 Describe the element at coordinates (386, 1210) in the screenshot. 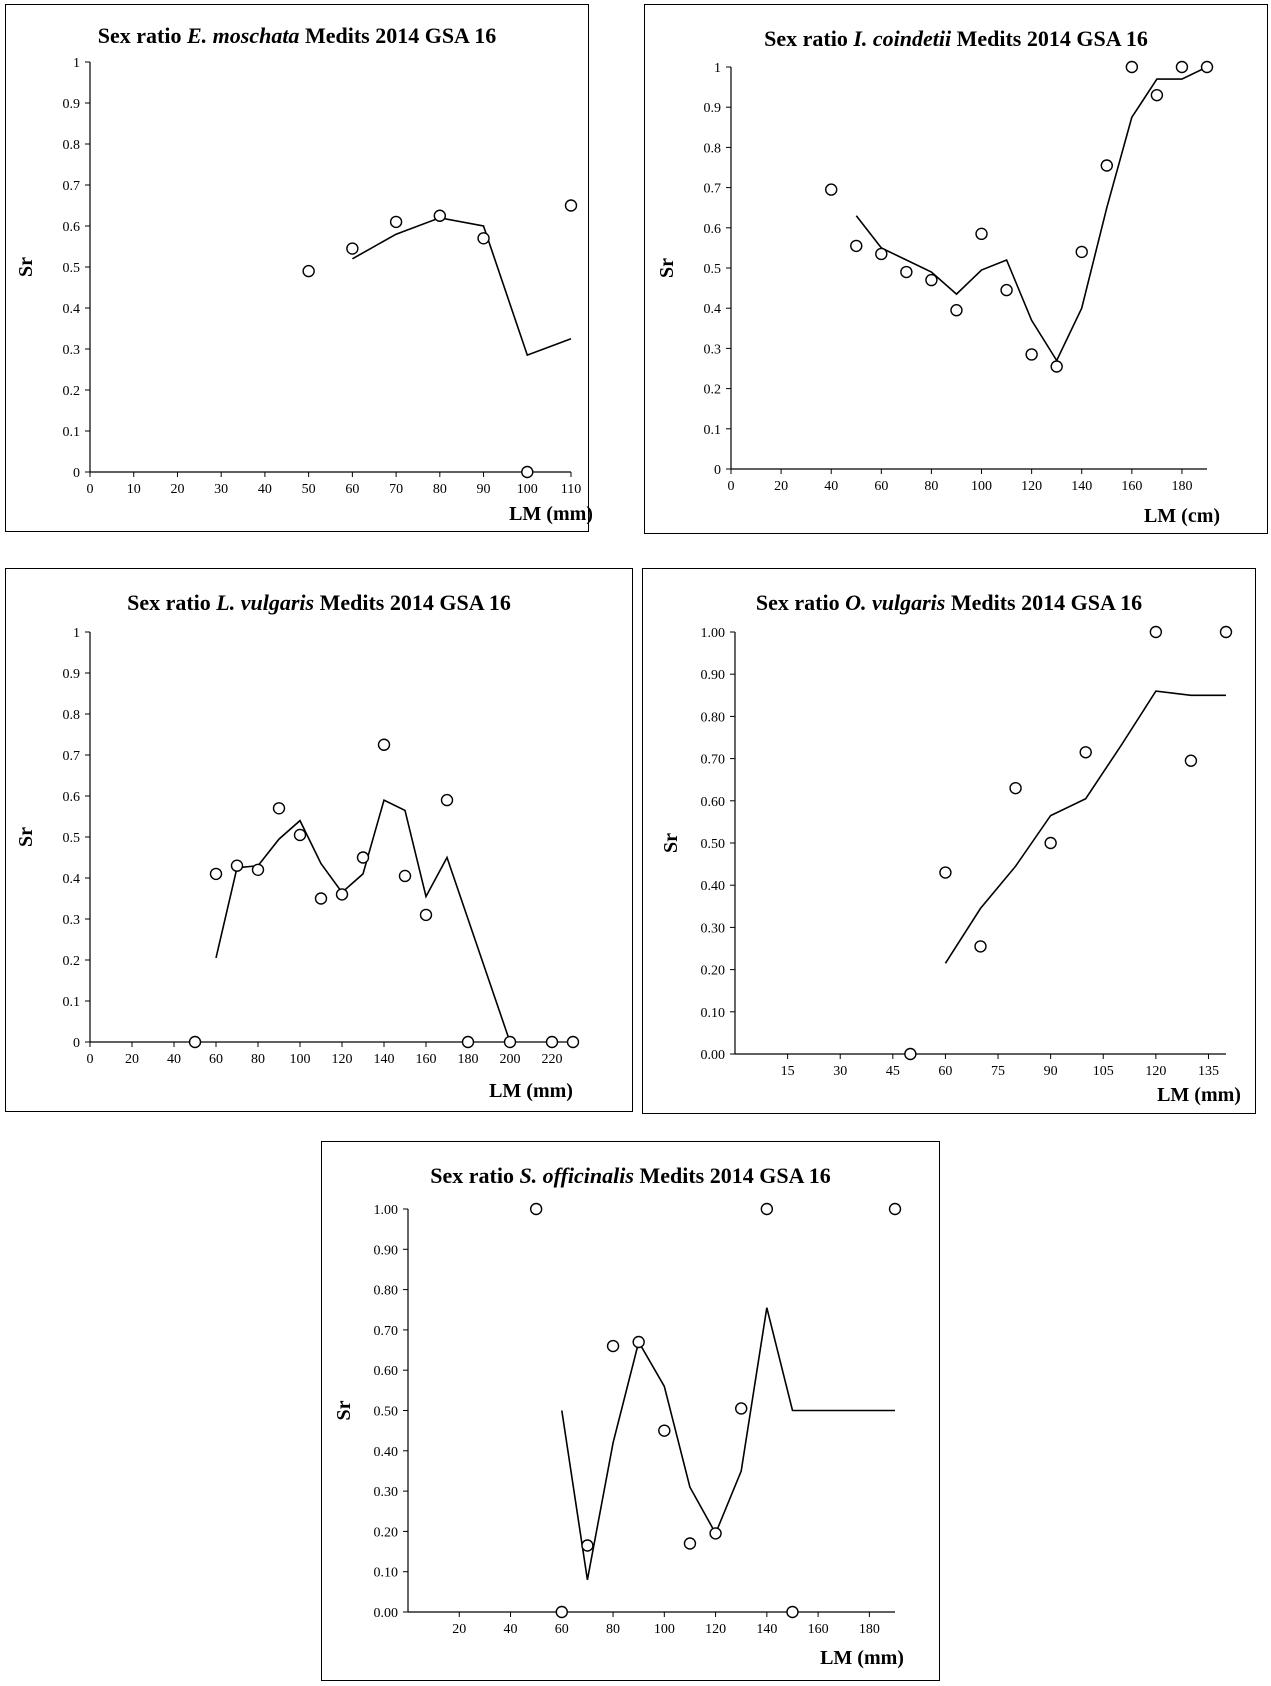

I see `y-tick-label: 1.00` at that location.